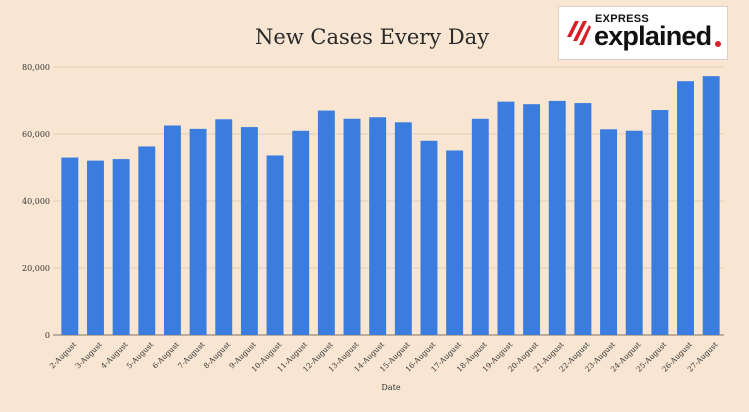 The image size is (749, 412). What do you see at coordinates (114, 355) in the screenshot?
I see `x-tick-label: 4-August` at bounding box center [114, 355].